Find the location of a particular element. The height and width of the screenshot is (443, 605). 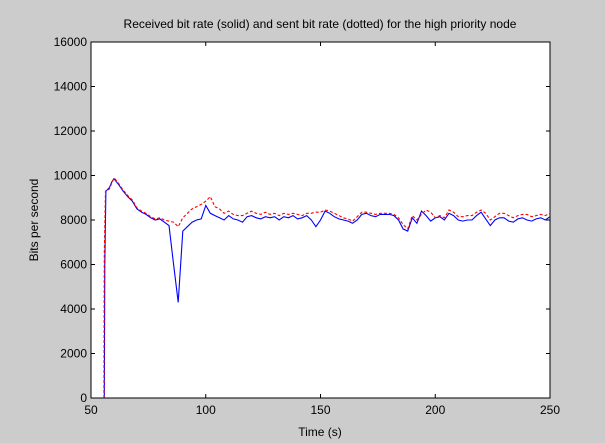

x-axis-label: Time (s) is located at coordinates (320, 432).